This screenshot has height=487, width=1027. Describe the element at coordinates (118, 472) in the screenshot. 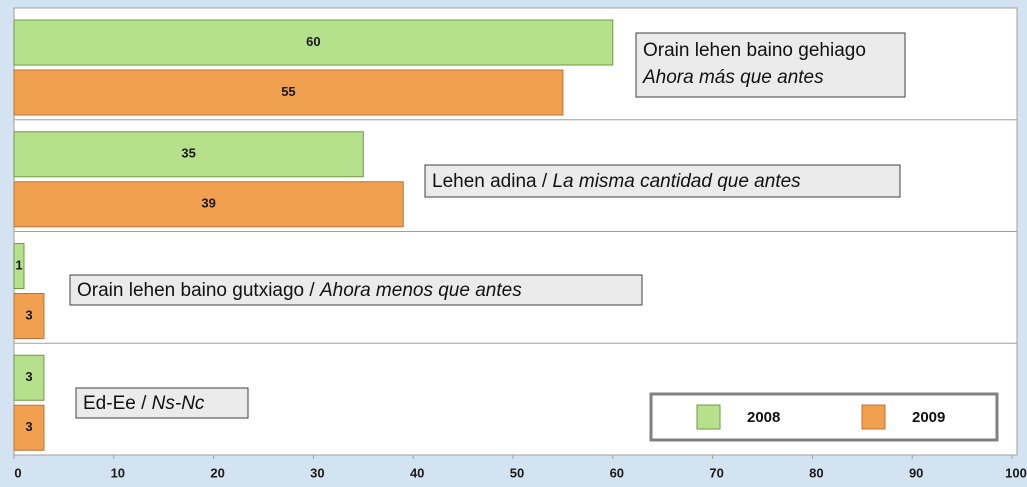

I see `x-tick-label: 10` at that location.